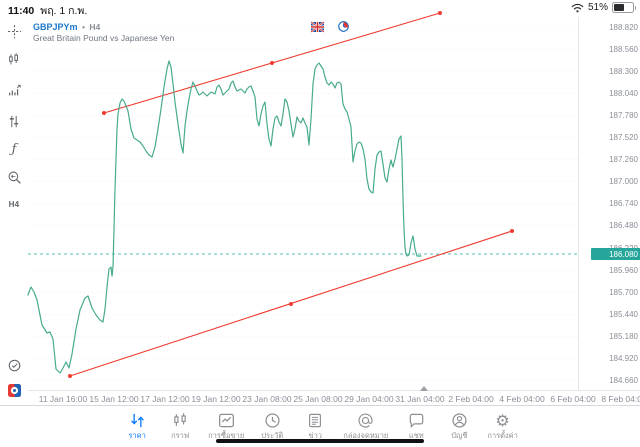 The width and height of the screenshot is (640, 447). Describe the element at coordinates (623, 204) in the screenshot. I see `price-tick-label: 186.740` at that location.